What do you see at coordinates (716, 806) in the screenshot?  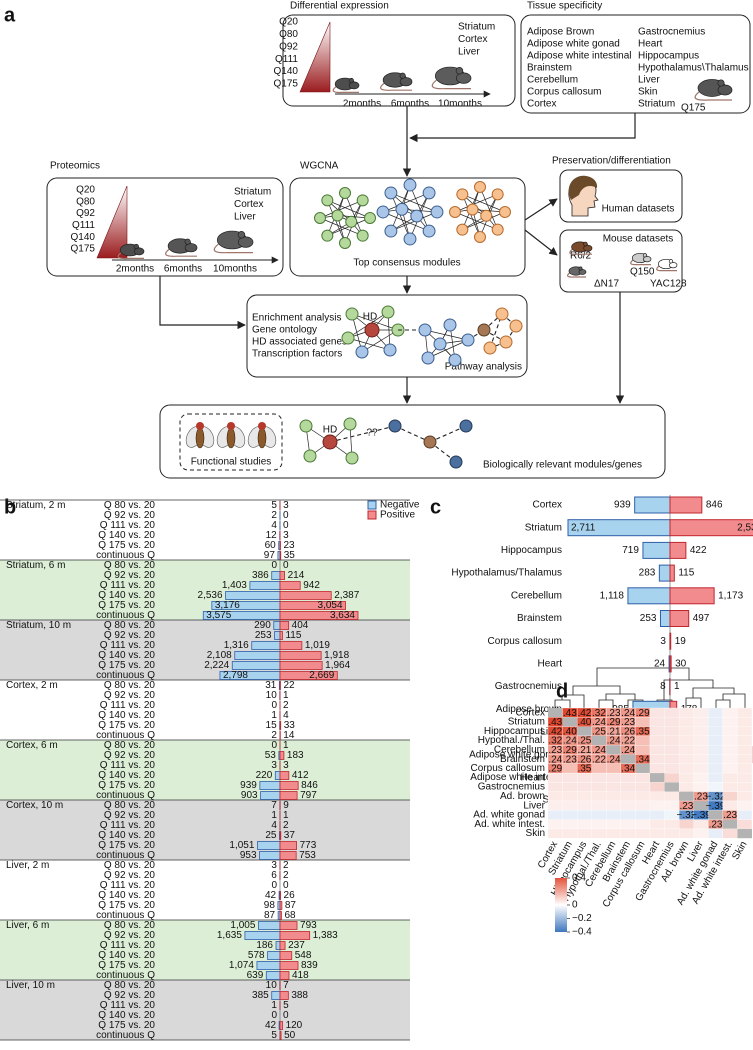 I see `cell-label: −.39` at bounding box center [716, 806].